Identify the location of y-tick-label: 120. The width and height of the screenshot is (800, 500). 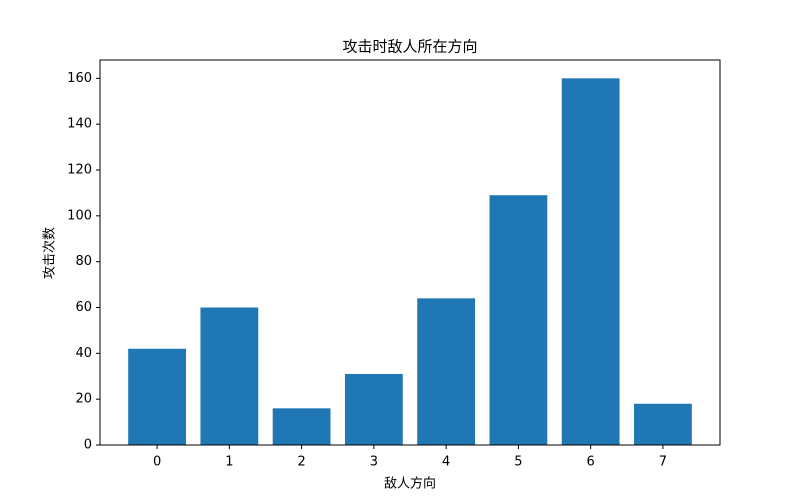
(79, 170).